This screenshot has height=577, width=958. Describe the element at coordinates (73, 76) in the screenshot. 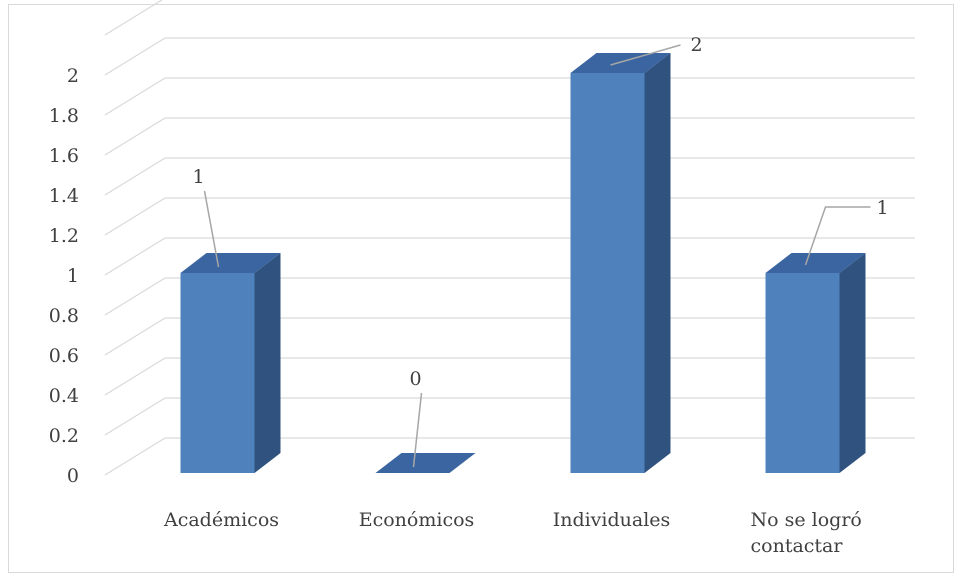

I see `y-tick-label: 2` at that location.